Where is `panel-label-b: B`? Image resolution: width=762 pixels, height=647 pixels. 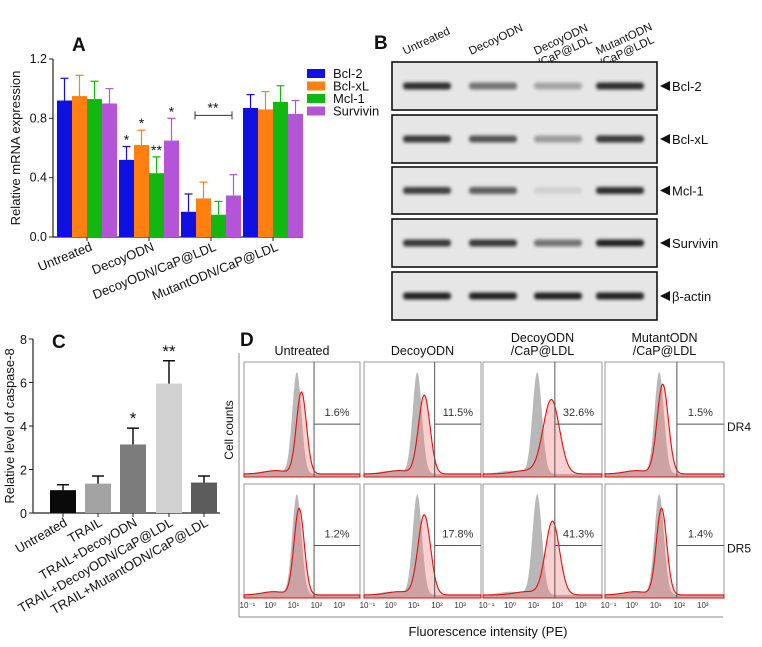
panel-label-b: B is located at coordinates (381, 43).